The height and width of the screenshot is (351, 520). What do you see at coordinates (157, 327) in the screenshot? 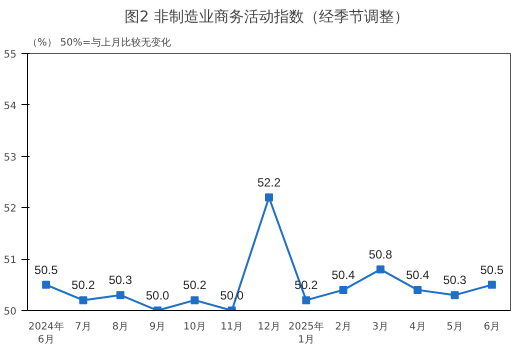
I see `x-tick-label: 9月` at bounding box center [157, 327].